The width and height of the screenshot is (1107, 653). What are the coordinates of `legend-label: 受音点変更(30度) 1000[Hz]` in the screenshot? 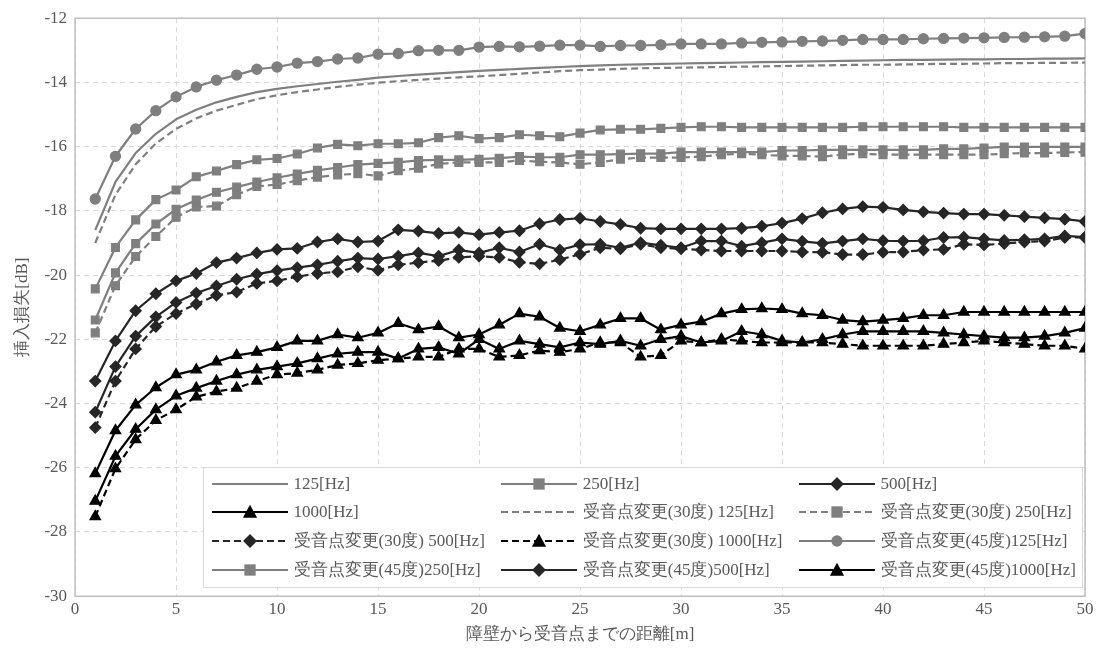 It's located at (682, 541).